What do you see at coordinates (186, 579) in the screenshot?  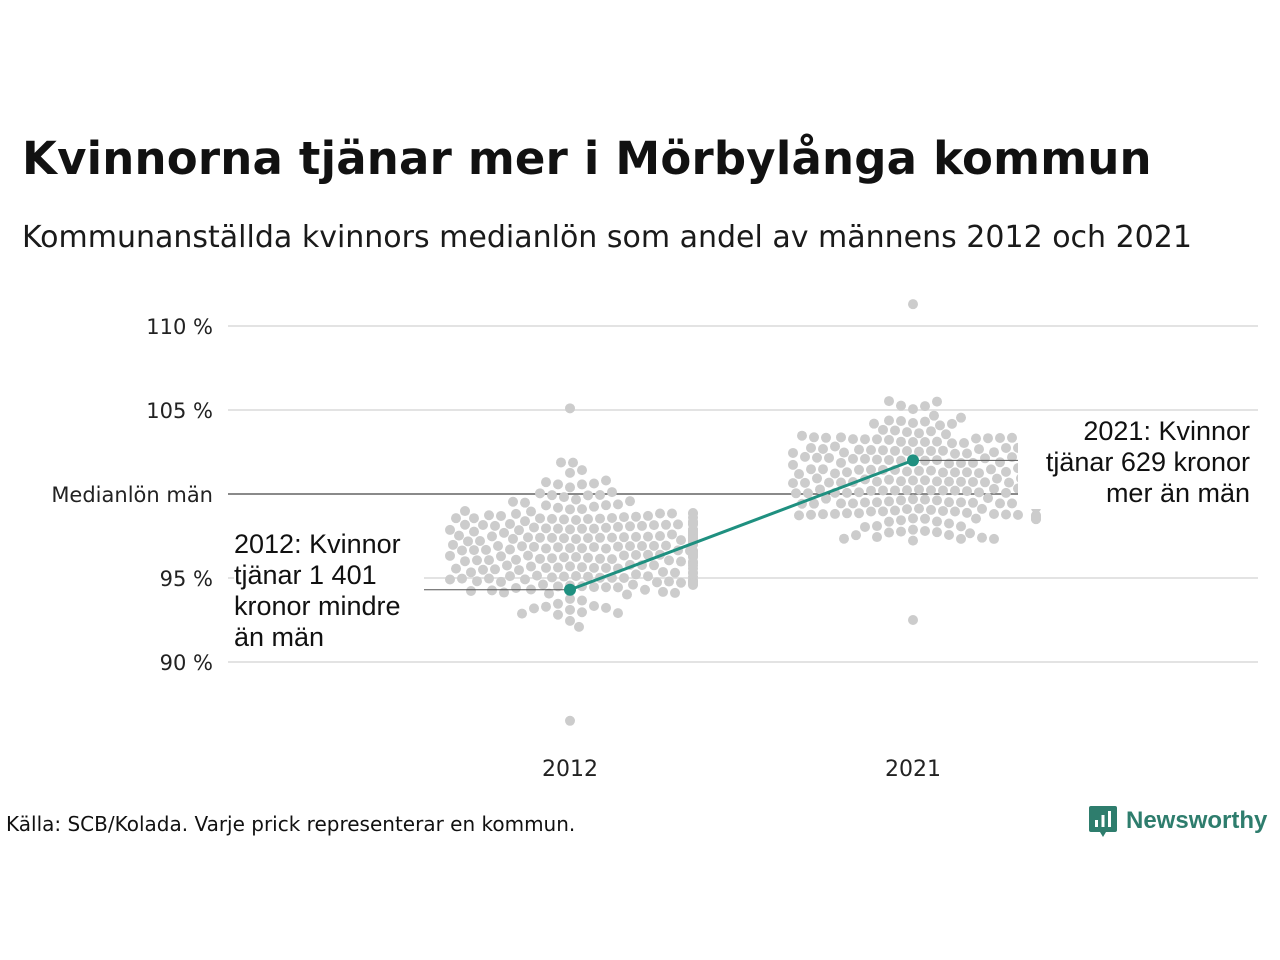 I see `y-tick-label: 95 %` at bounding box center [186, 579].